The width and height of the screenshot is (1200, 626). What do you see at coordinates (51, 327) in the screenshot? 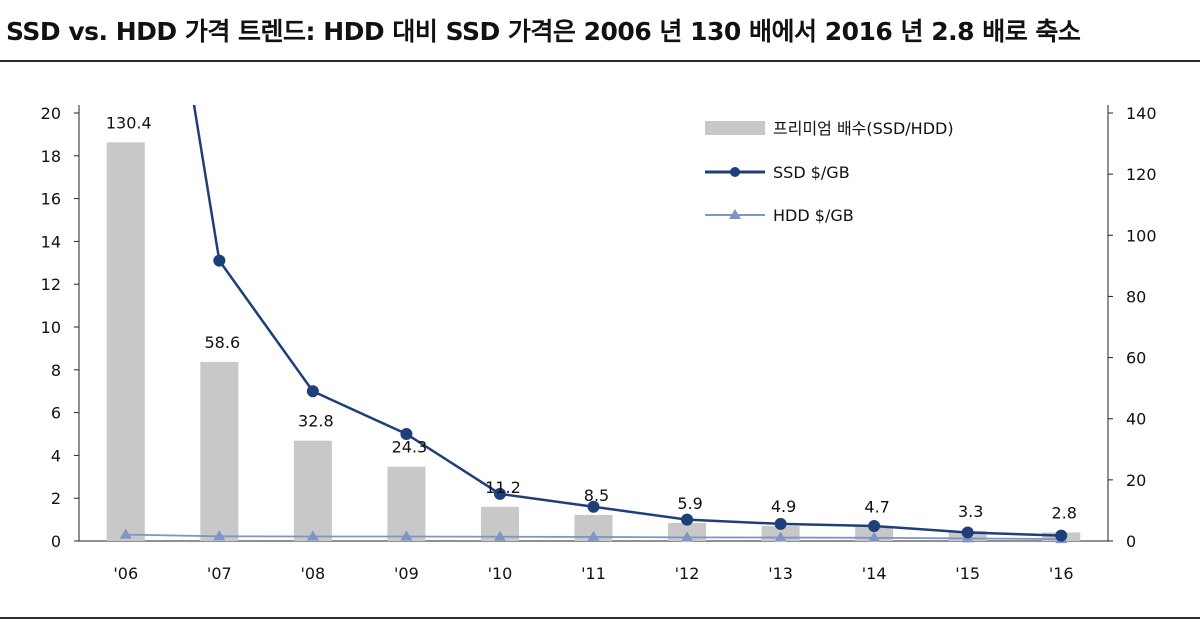
I see `left-tick-label: 10` at bounding box center [51, 327].